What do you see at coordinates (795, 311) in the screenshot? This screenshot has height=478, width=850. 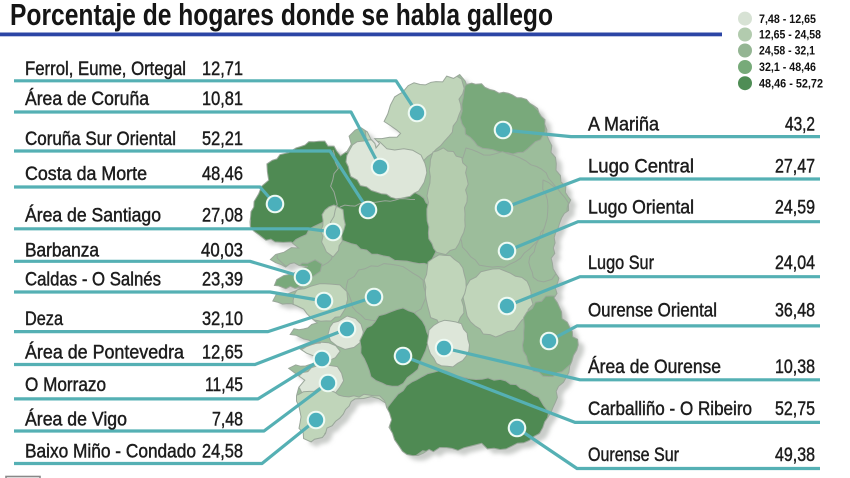 I see `svg-text: 36,48` at bounding box center [795, 311].